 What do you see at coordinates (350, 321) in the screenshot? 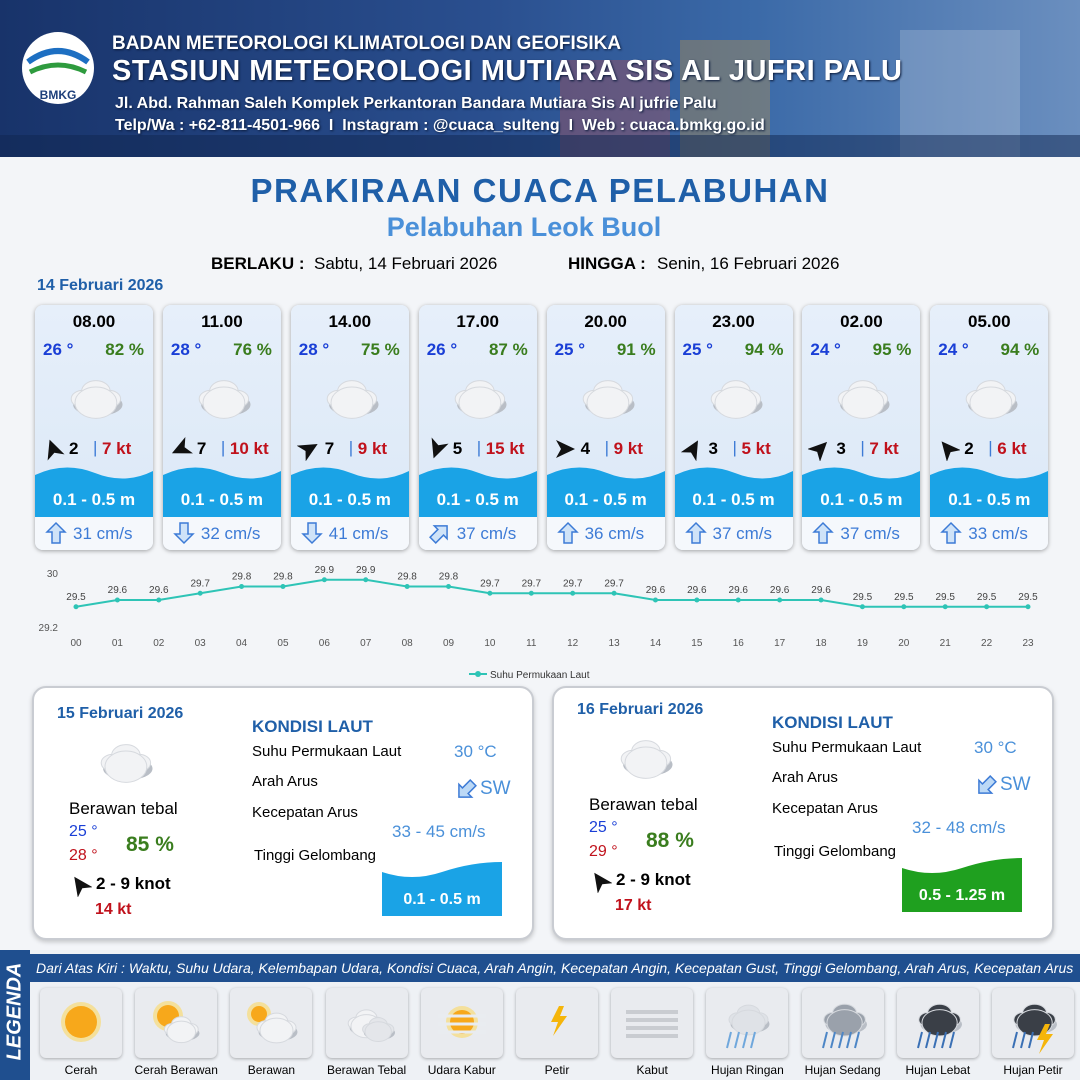
I see `time: 14.00` at bounding box center [350, 321].